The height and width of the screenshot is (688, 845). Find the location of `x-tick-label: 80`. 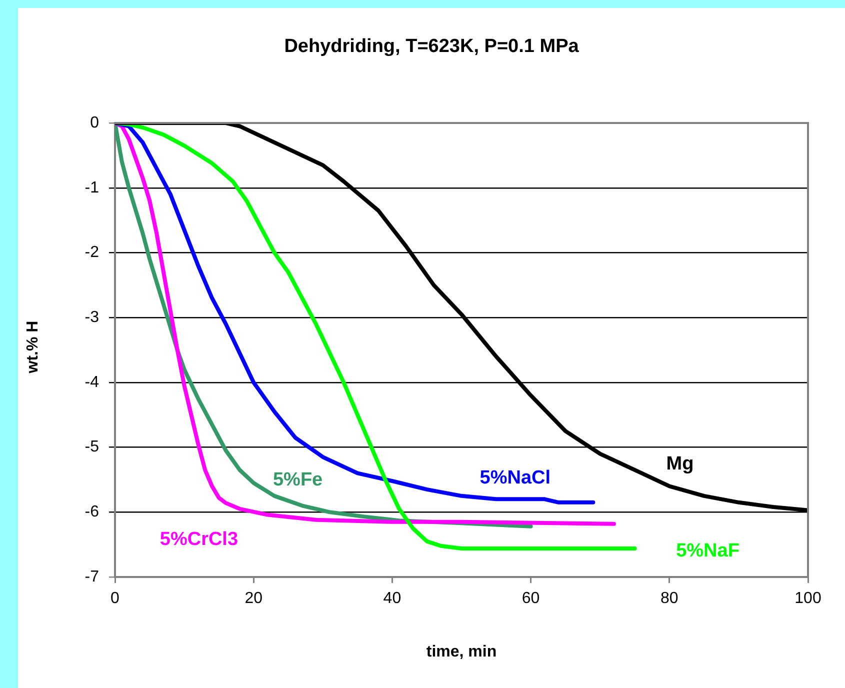

x-tick-label: 80 is located at coordinates (669, 599).